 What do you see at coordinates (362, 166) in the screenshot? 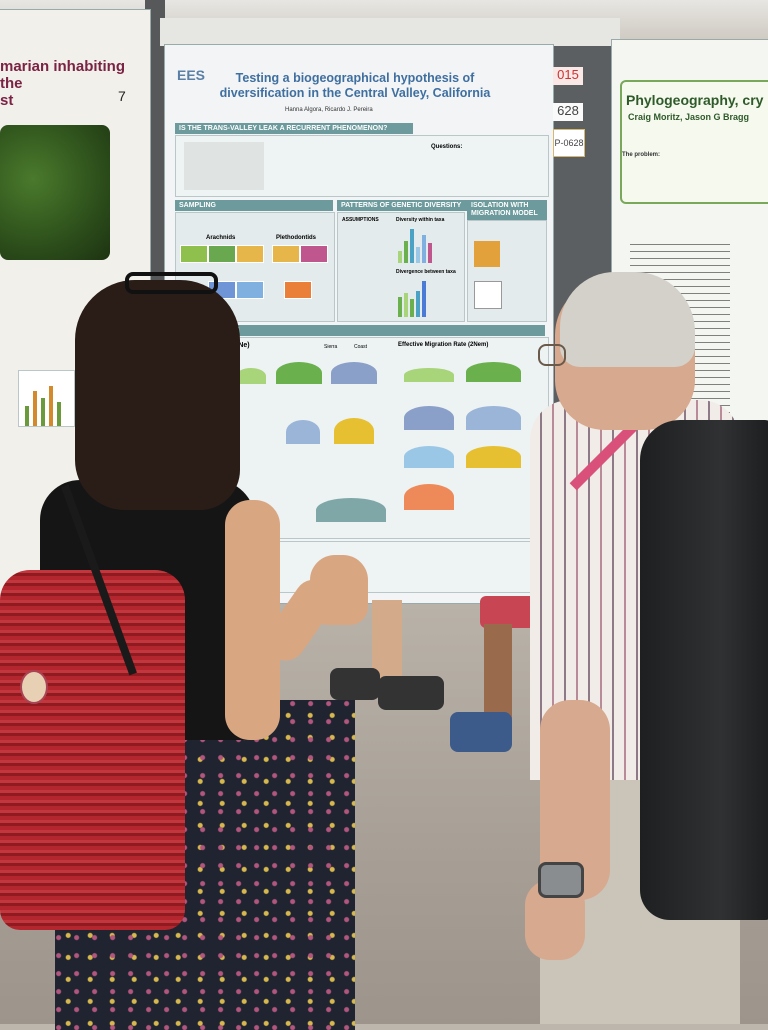
I see `section-question-body: Questions:` at bounding box center [362, 166].